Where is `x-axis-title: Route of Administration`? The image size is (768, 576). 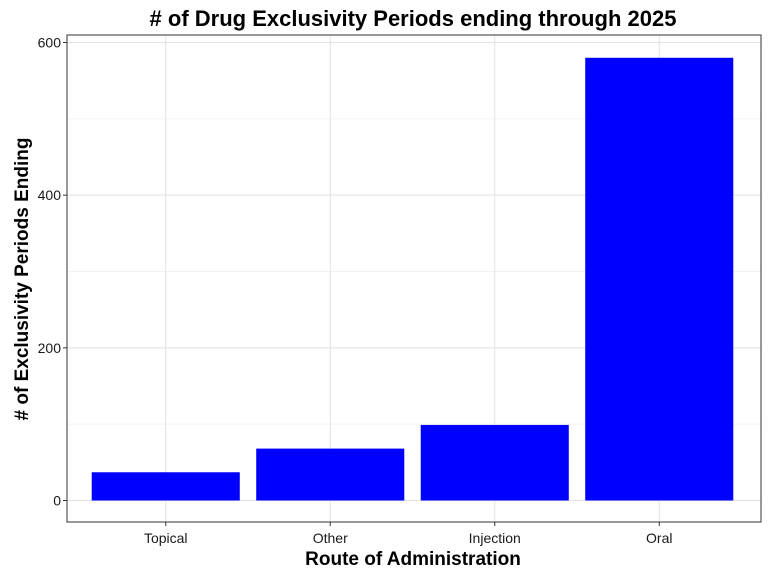 x-axis-title: Route of Administration is located at coordinates (413, 559).